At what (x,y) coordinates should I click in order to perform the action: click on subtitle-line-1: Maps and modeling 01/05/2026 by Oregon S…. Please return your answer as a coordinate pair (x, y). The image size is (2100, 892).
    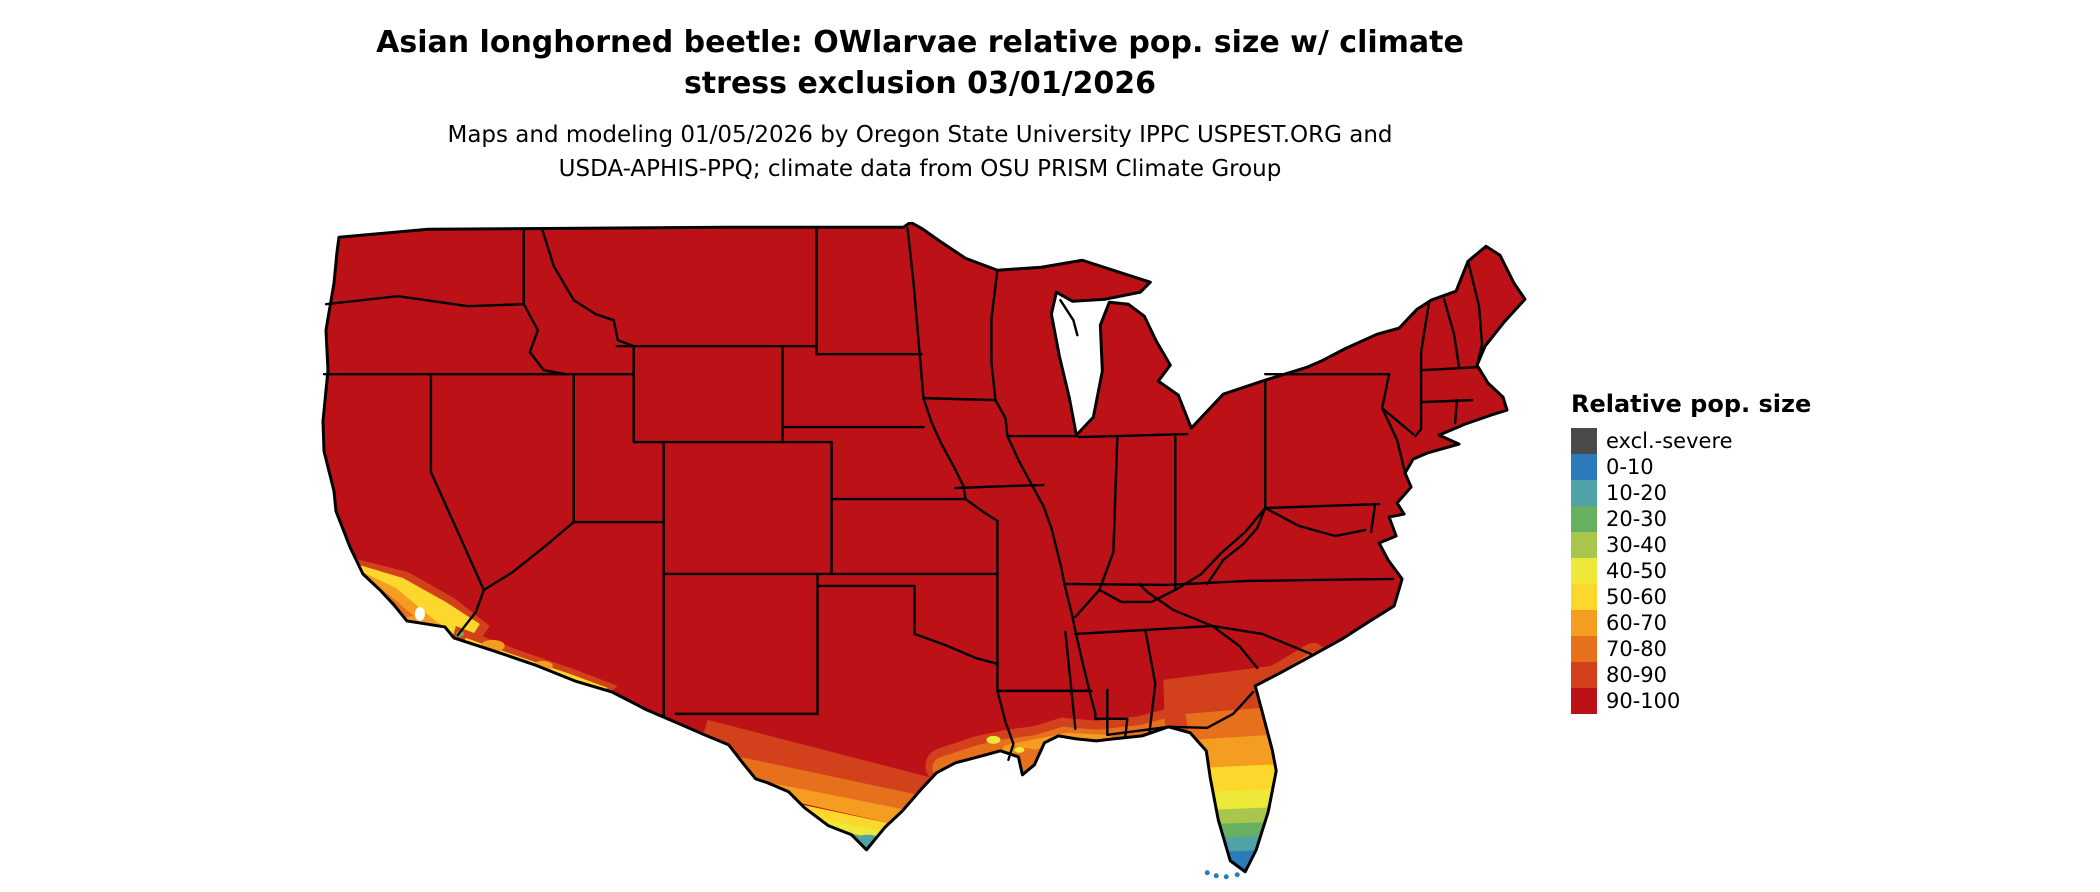
    Looking at the image, I should click on (920, 135).